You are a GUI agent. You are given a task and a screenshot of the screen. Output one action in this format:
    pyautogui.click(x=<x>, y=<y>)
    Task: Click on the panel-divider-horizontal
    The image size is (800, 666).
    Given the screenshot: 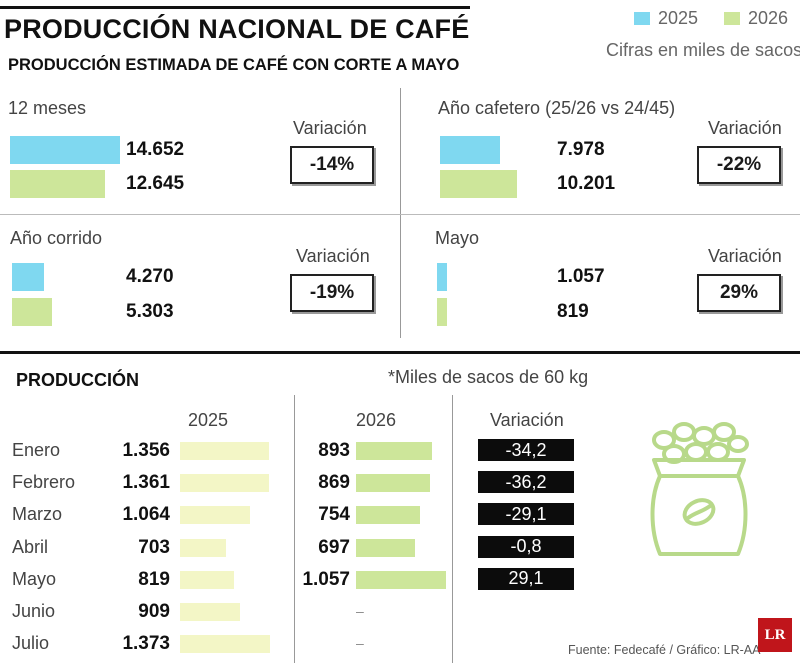 What is the action you would take?
    pyautogui.click(x=400, y=214)
    